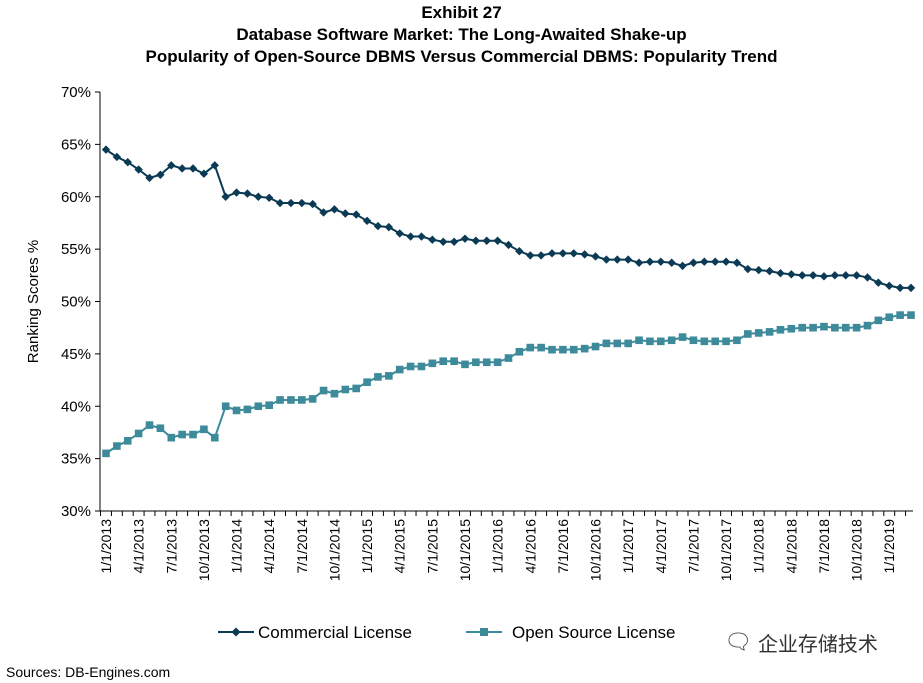 The width and height of the screenshot is (923, 683). What do you see at coordinates (824, 546) in the screenshot?
I see `x-tick-label: 7/1/2018` at bounding box center [824, 546].